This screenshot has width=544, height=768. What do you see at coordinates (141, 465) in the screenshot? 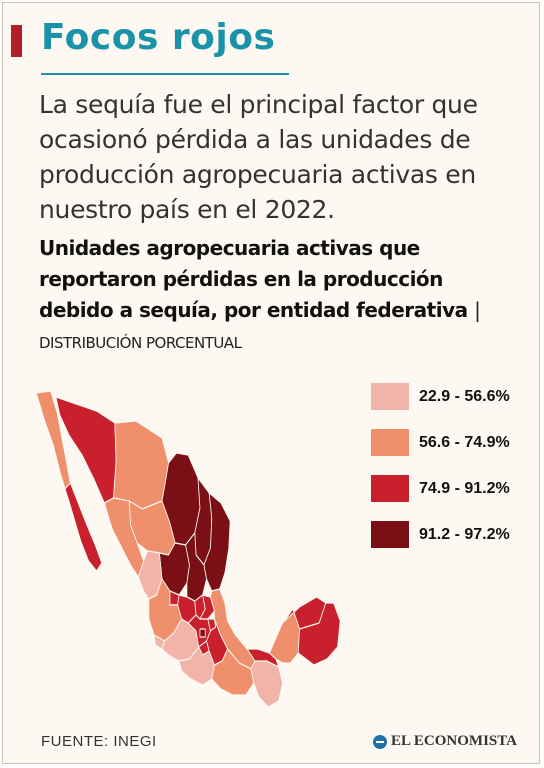
I see `state-chihuahua` at bounding box center [141, 465].